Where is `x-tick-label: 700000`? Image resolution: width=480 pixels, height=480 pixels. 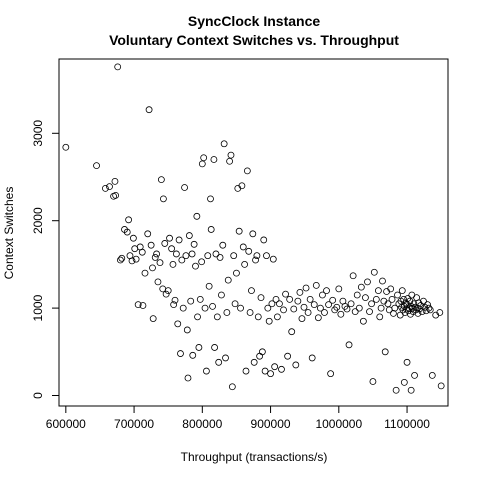
x-tick-label: 700000 is located at coordinates (134, 424).